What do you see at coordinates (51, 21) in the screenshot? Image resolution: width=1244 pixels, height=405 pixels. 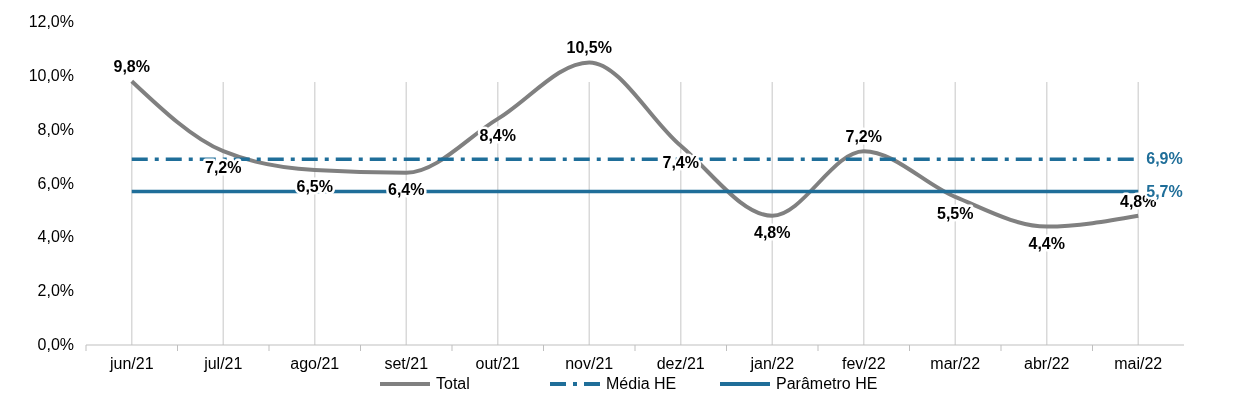 I see `y-tick-label: 12,0%` at bounding box center [51, 21].